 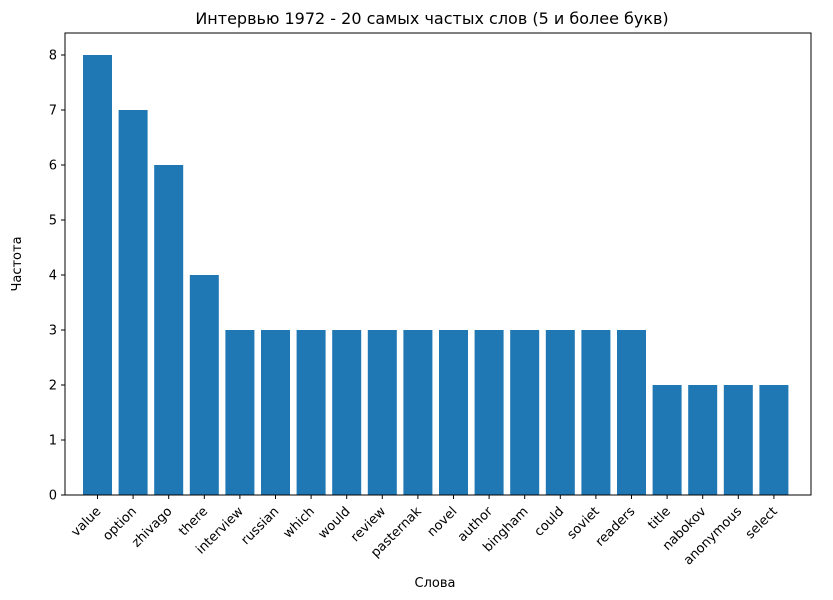 I want to click on bar-could, so click(x=560, y=412).